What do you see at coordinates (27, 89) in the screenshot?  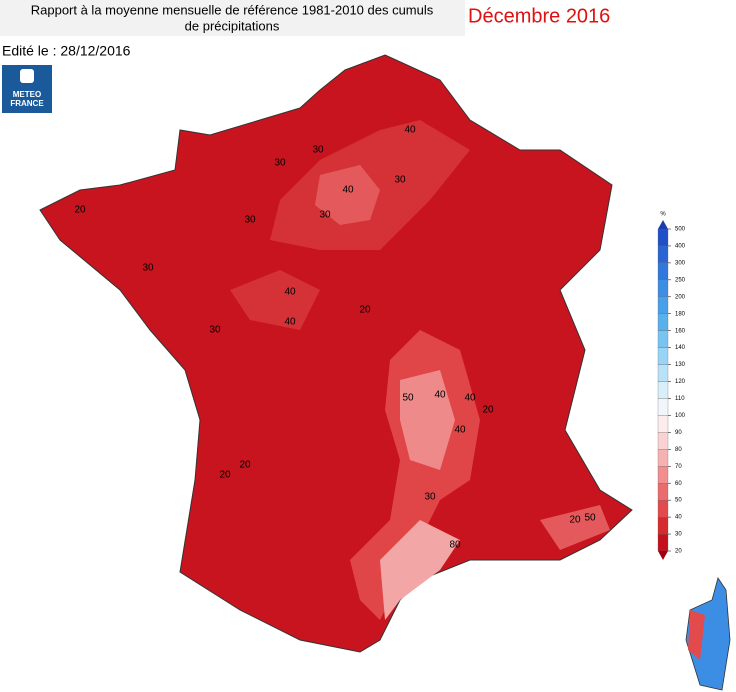 I see `logo: METEO FRANCE` at bounding box center [27, 89].